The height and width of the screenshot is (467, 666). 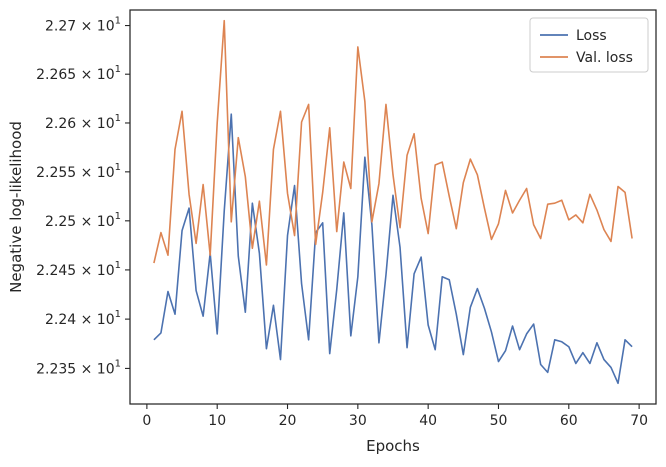 What do you see at coordinates (78, 367) in the screenshot?
I see `y-tick-label: 2.235 × 10¹` at bounding box center [78, 367].